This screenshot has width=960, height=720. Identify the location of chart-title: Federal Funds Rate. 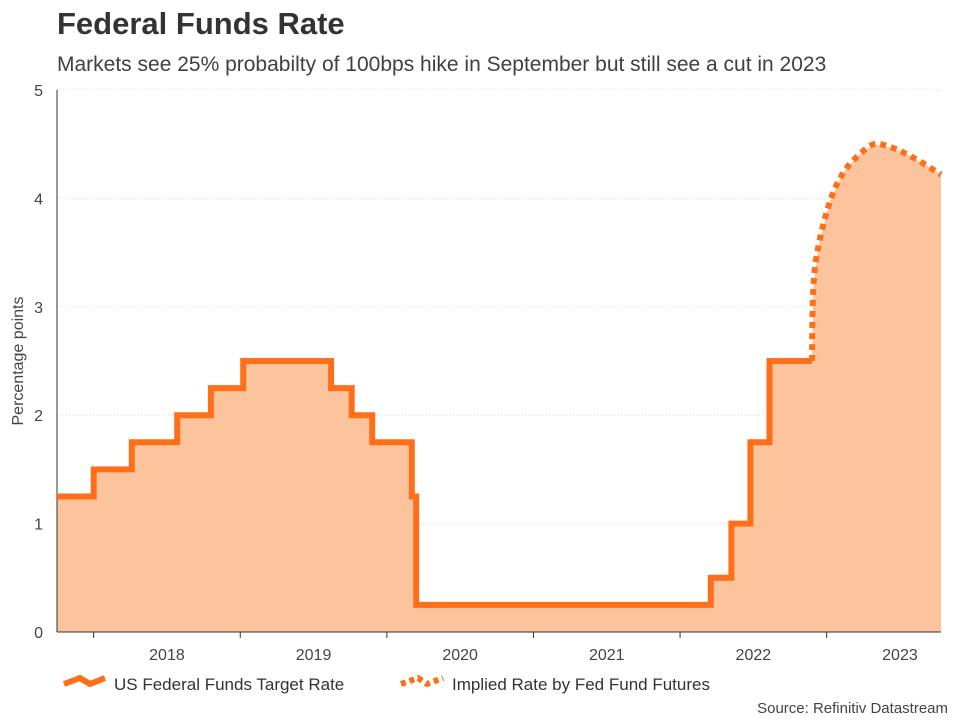
(201, 23).